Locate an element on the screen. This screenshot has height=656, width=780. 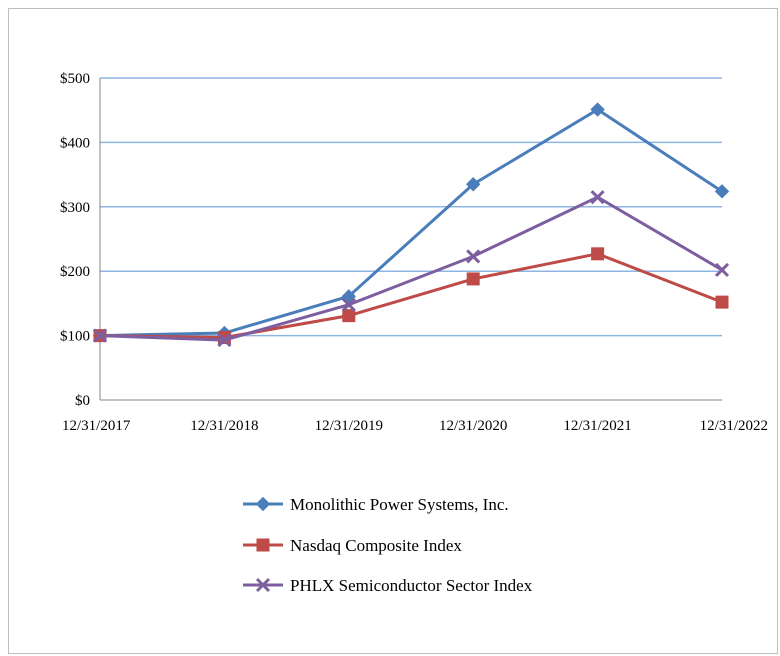
y-tick-labels: $0 $100 $200 $300 $400 $500 is located at coordinates (75, 240).